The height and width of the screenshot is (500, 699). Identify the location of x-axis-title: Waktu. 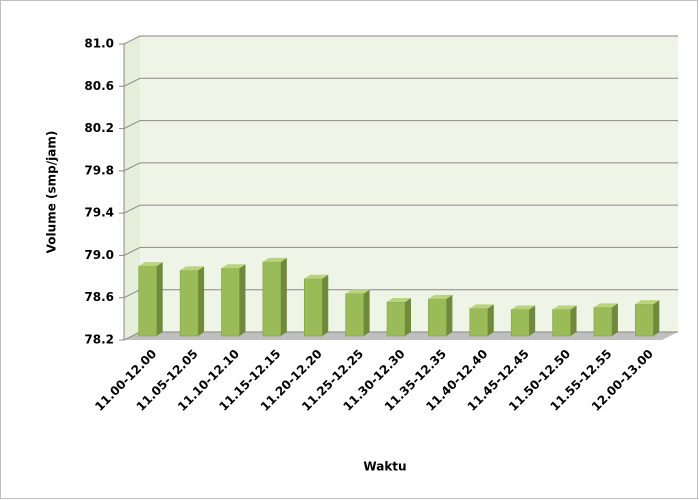
(384, 467).